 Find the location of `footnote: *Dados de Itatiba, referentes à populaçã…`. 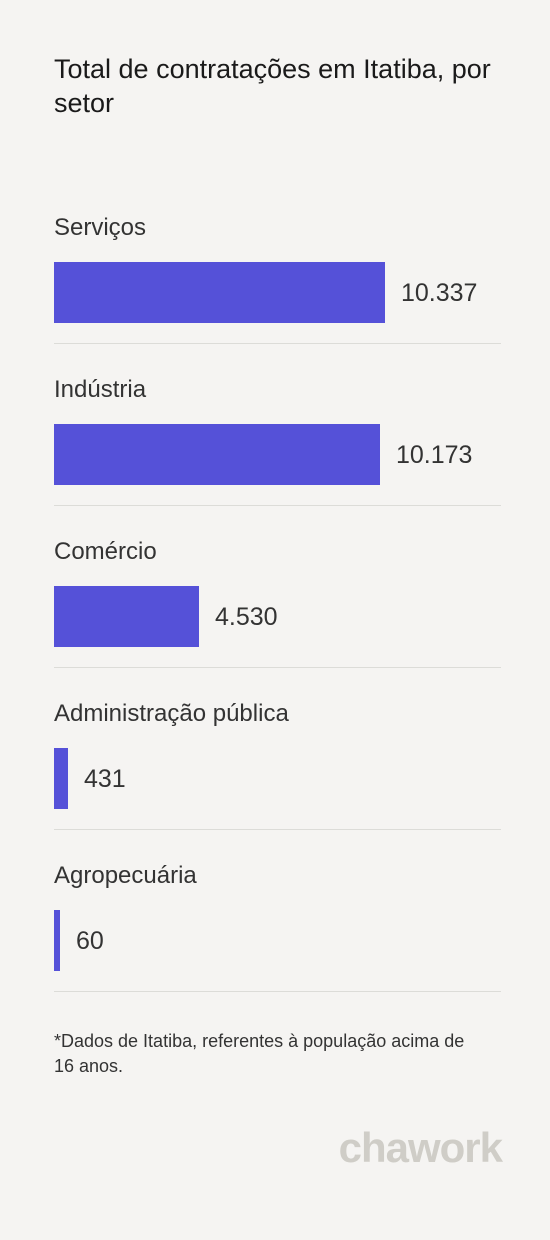

footnote: *Dados de Itatiba, referentes à populaçã… is located at coordinates (259, 1053).